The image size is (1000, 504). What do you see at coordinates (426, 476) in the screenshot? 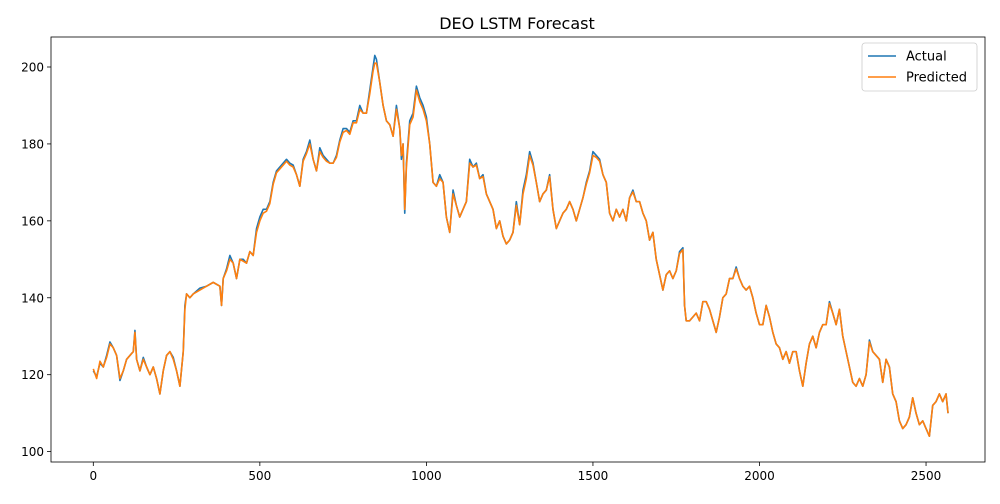
I see `x-tick-label: 1000` at bounding box center [426, 476].